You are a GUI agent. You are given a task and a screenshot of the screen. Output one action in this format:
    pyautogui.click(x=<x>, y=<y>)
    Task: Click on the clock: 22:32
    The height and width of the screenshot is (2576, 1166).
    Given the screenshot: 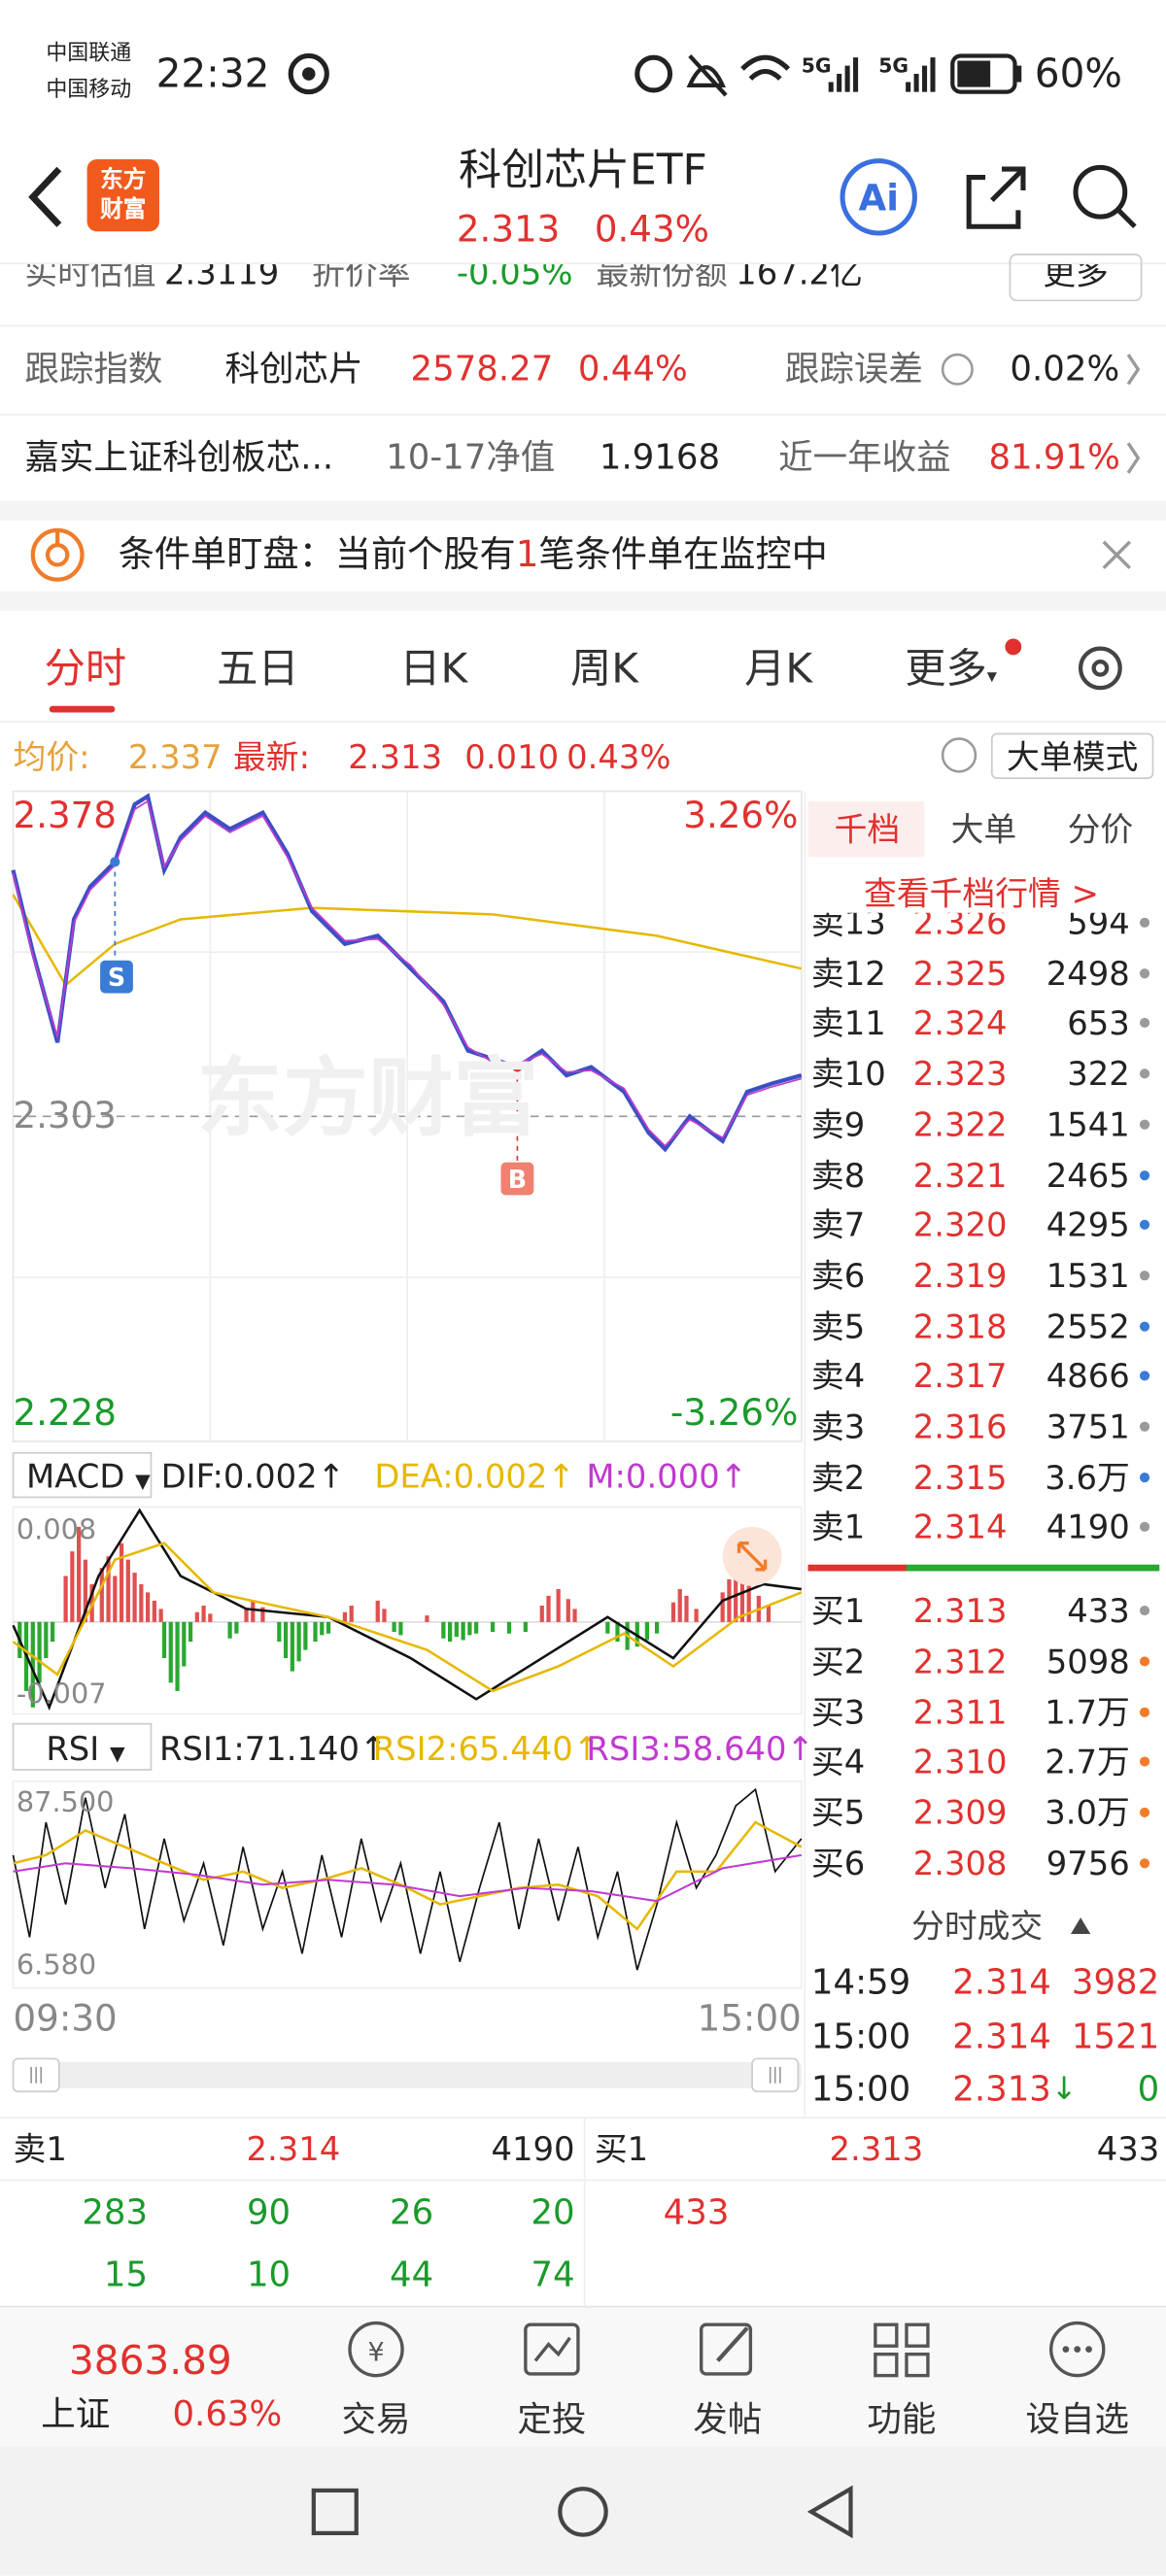 What is the action you would take?
    pyautogui.click(x=212, y=74)
    